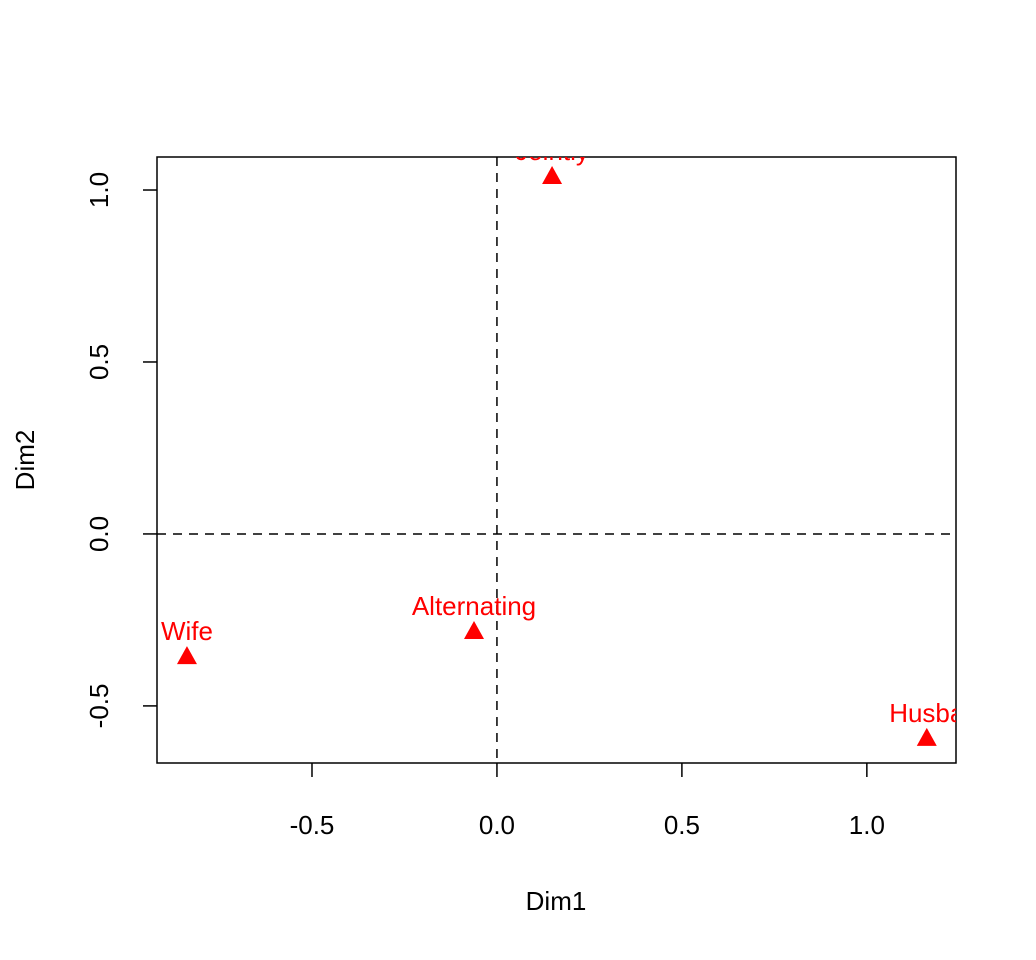  What do you see at coordinates (187, 631) in the screenshot?
I see `point-label: Wife` at bounding box center [187, 631].